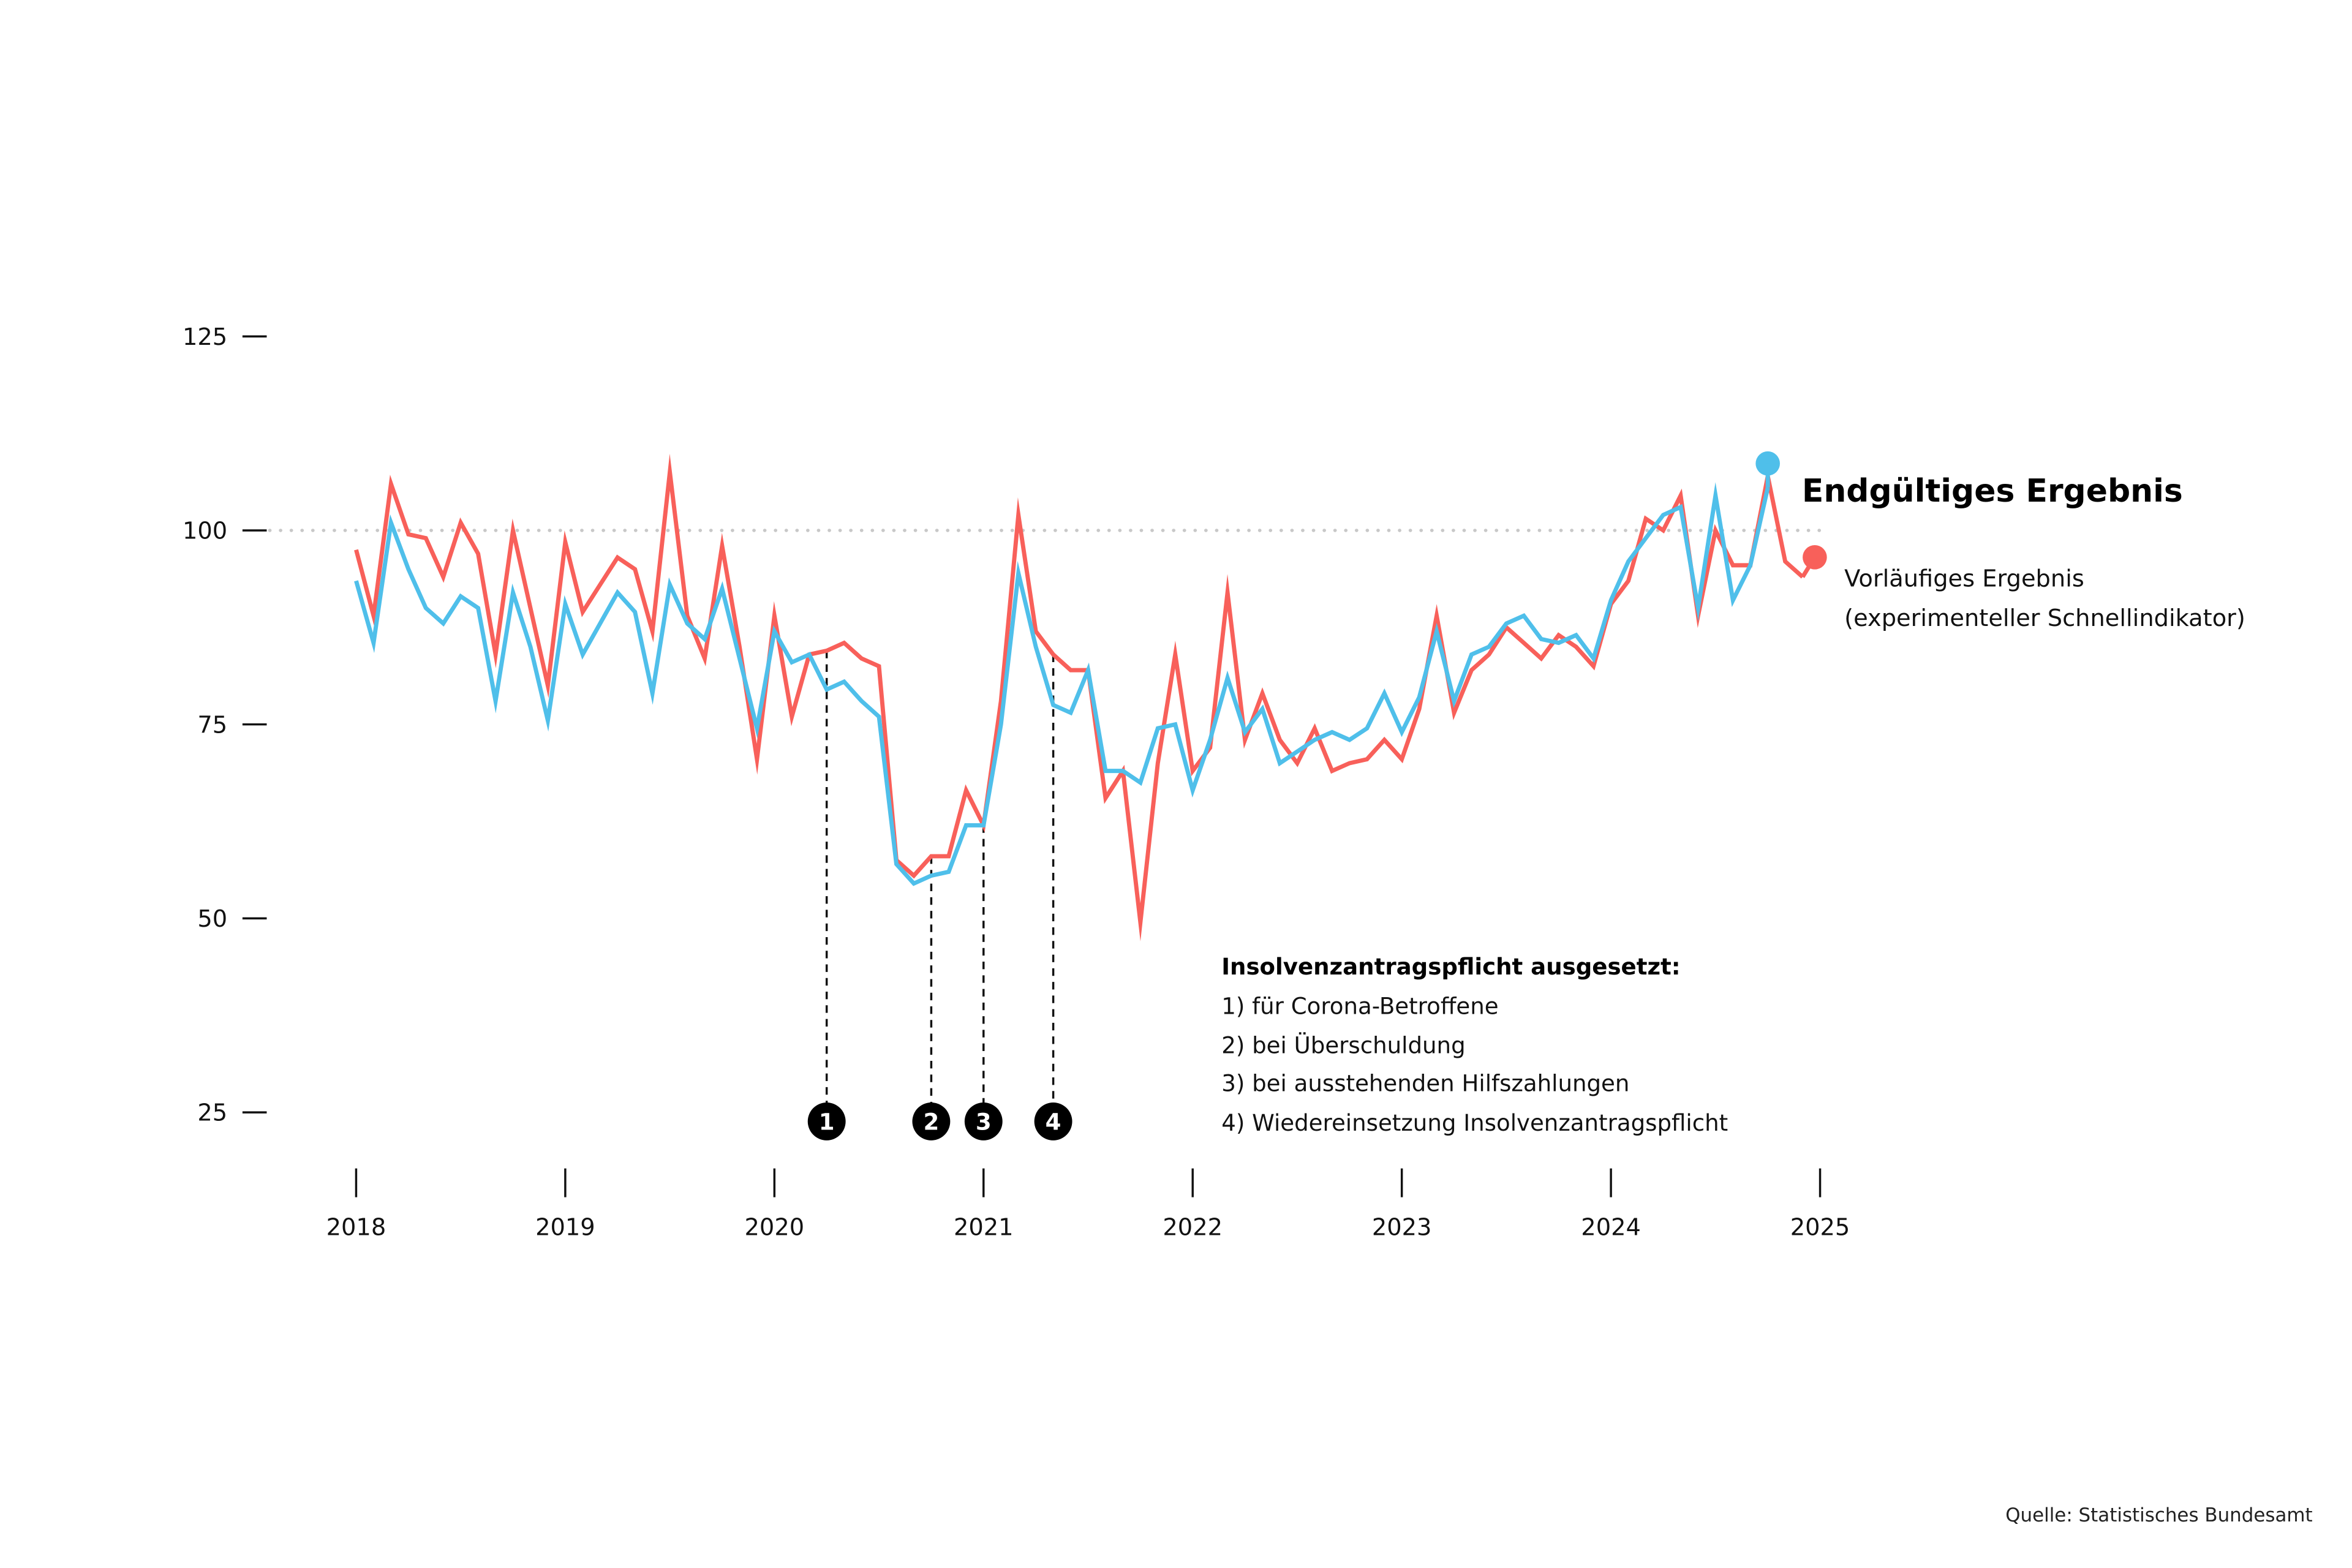 The height and width of the screenshot is (1568, 2352). I want to click on y-tick-label: 75, so click(212, 725).